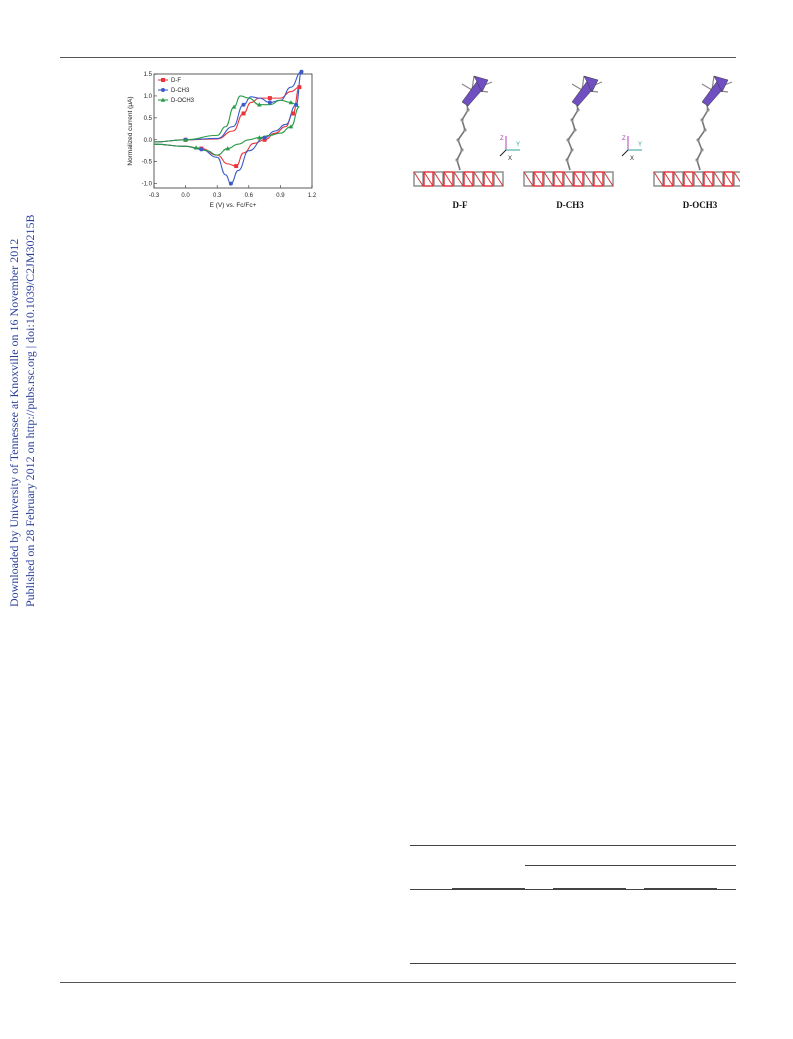 Image resolution: width=793 pixels, height=1039 pixels. What do you see at coordinates (176, 81) in the screenshot?
I see `legend-label: D-F` at bounding box center [176, 81].